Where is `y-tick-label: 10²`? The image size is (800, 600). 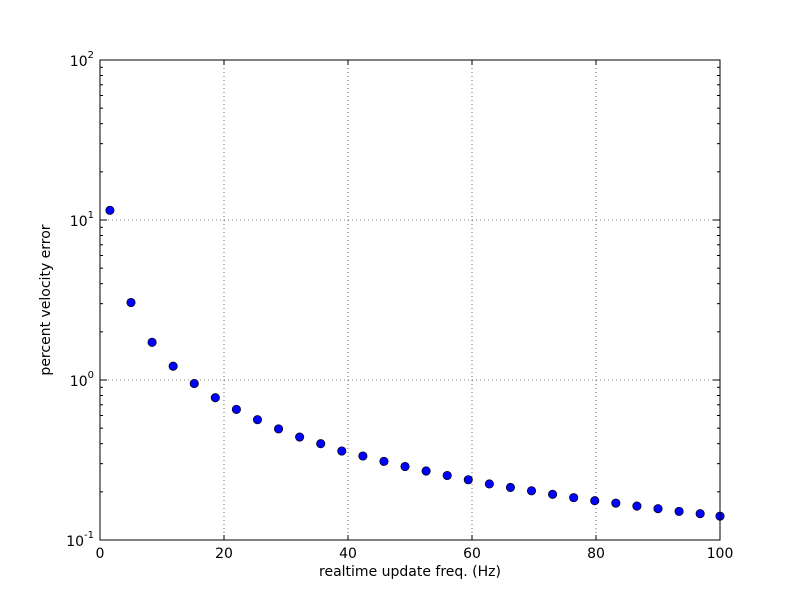
y-tick-label: 10² is located at coordinates (82, 60).